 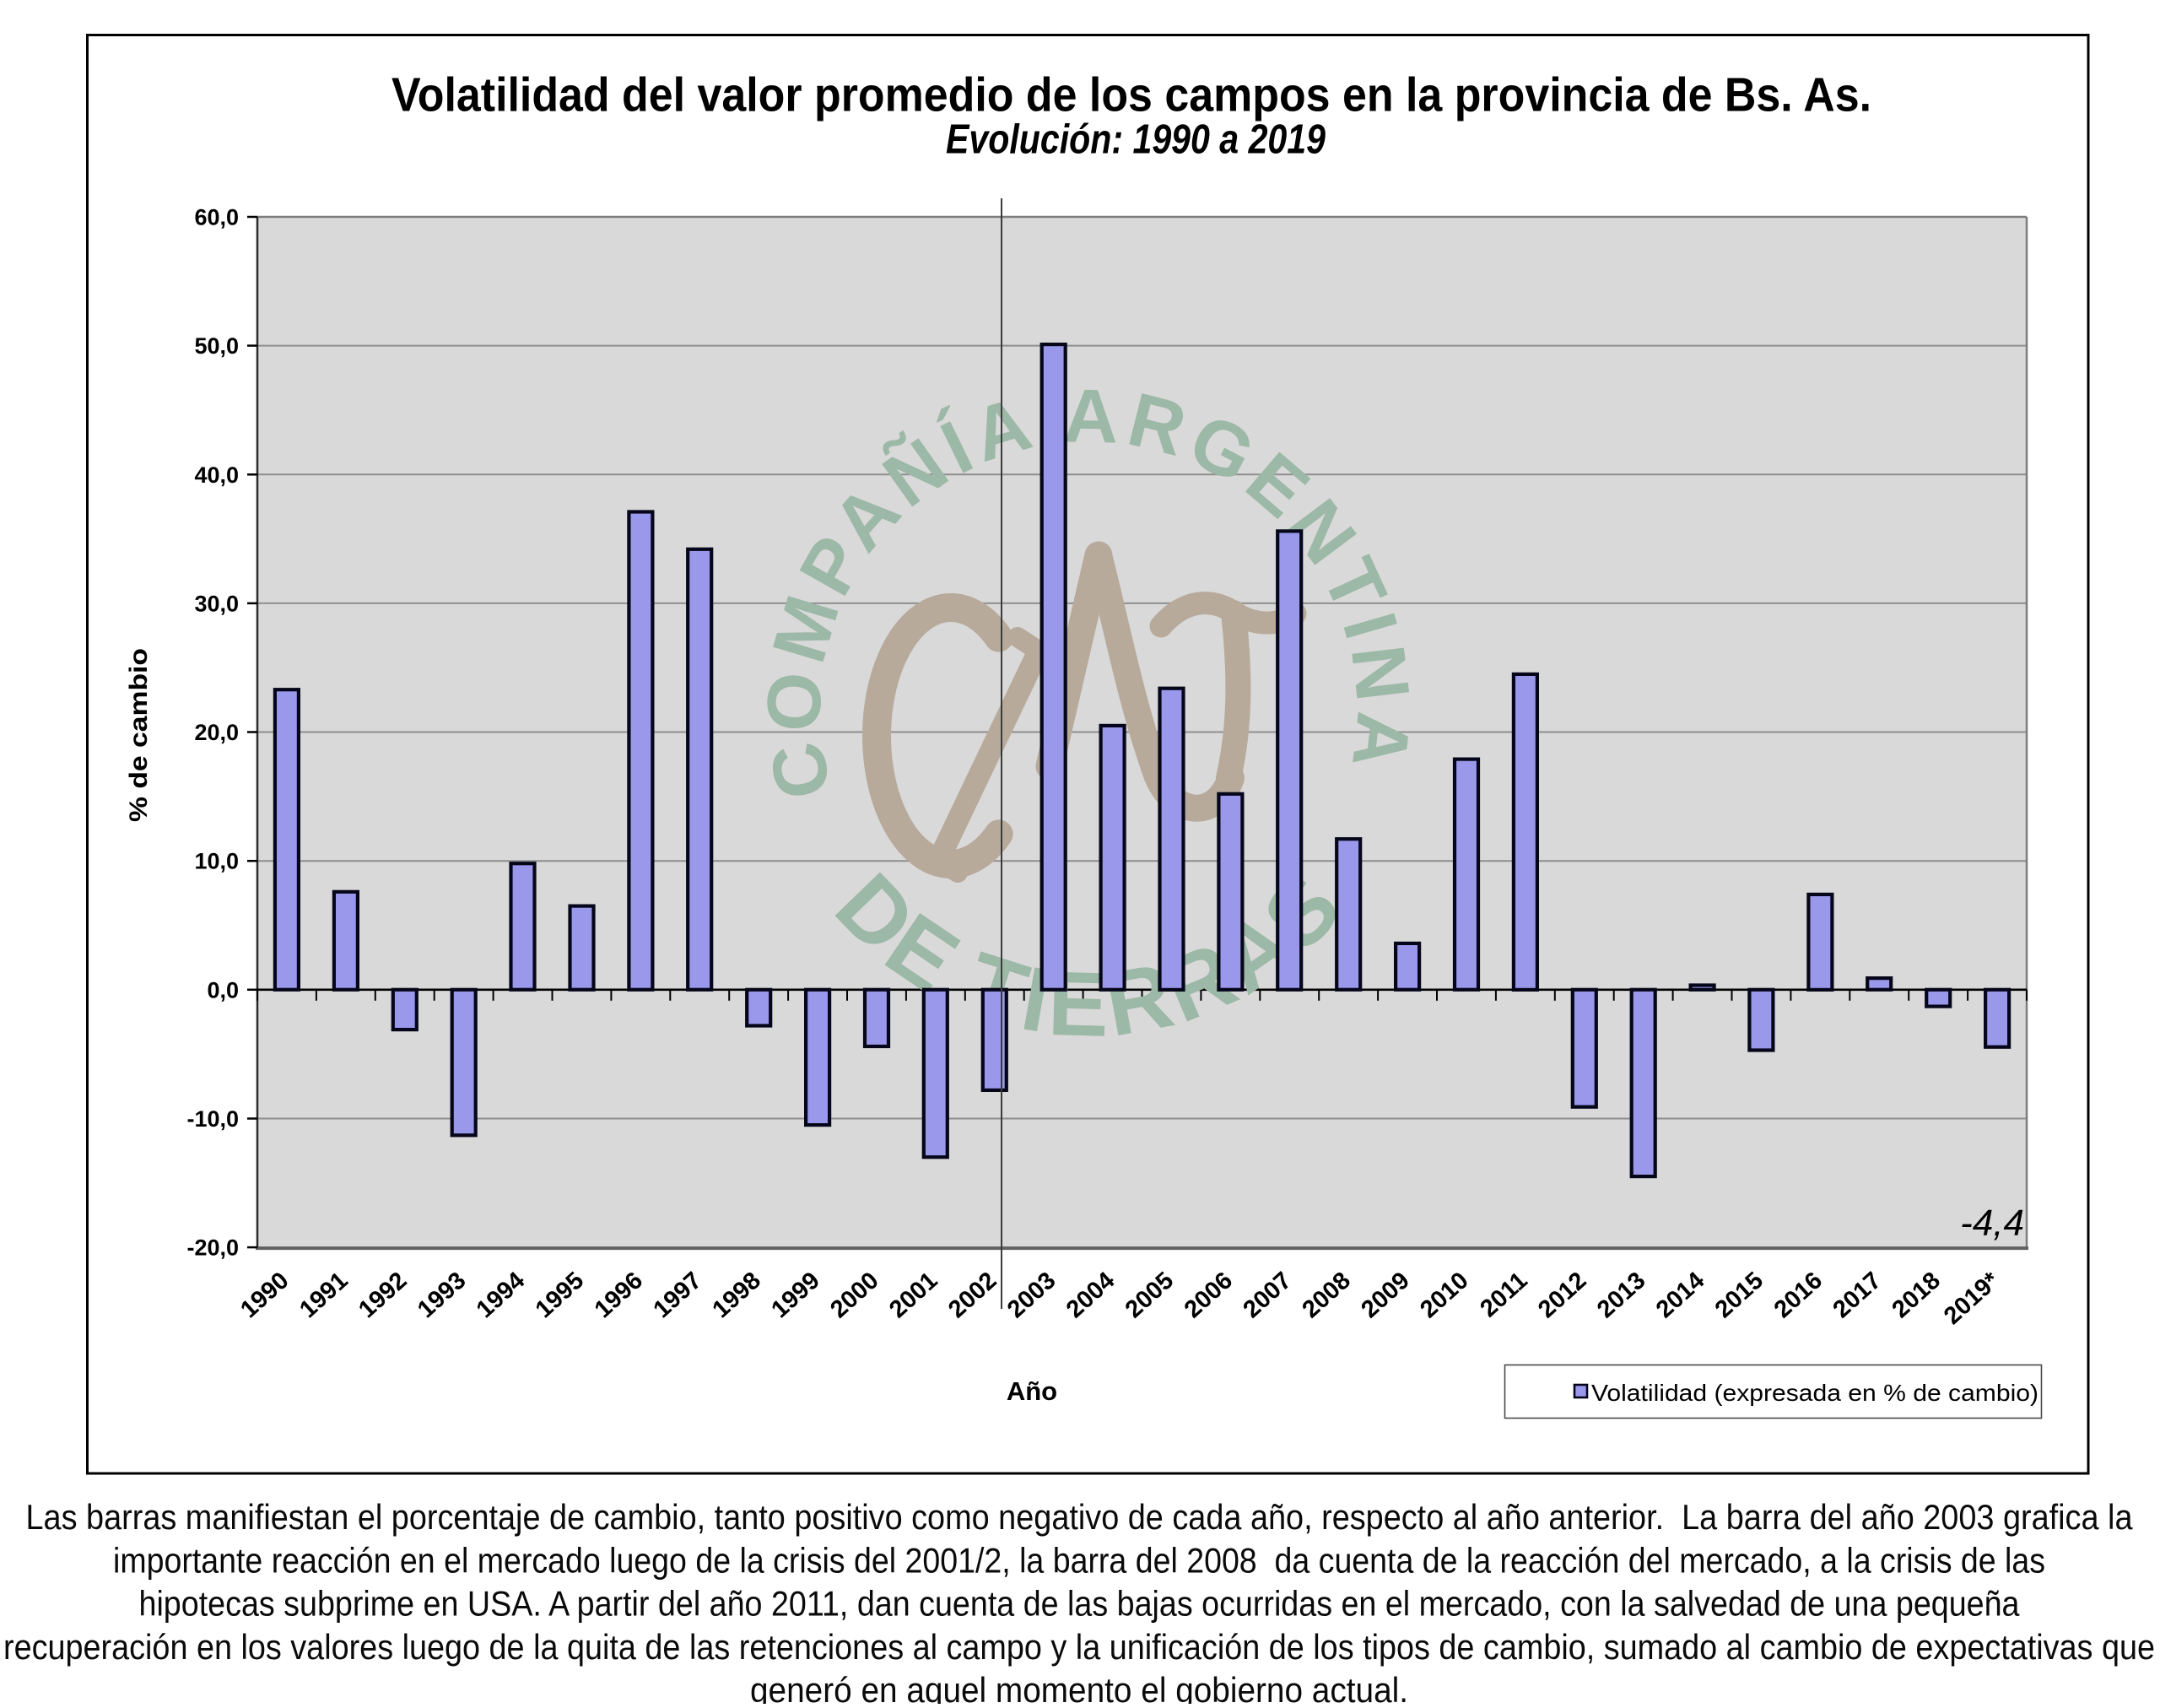 What do you see at coordinates (1992, 1223) in the screenshot?
I see `svg-text: -4,4` at bounding box center [1992, 1223].